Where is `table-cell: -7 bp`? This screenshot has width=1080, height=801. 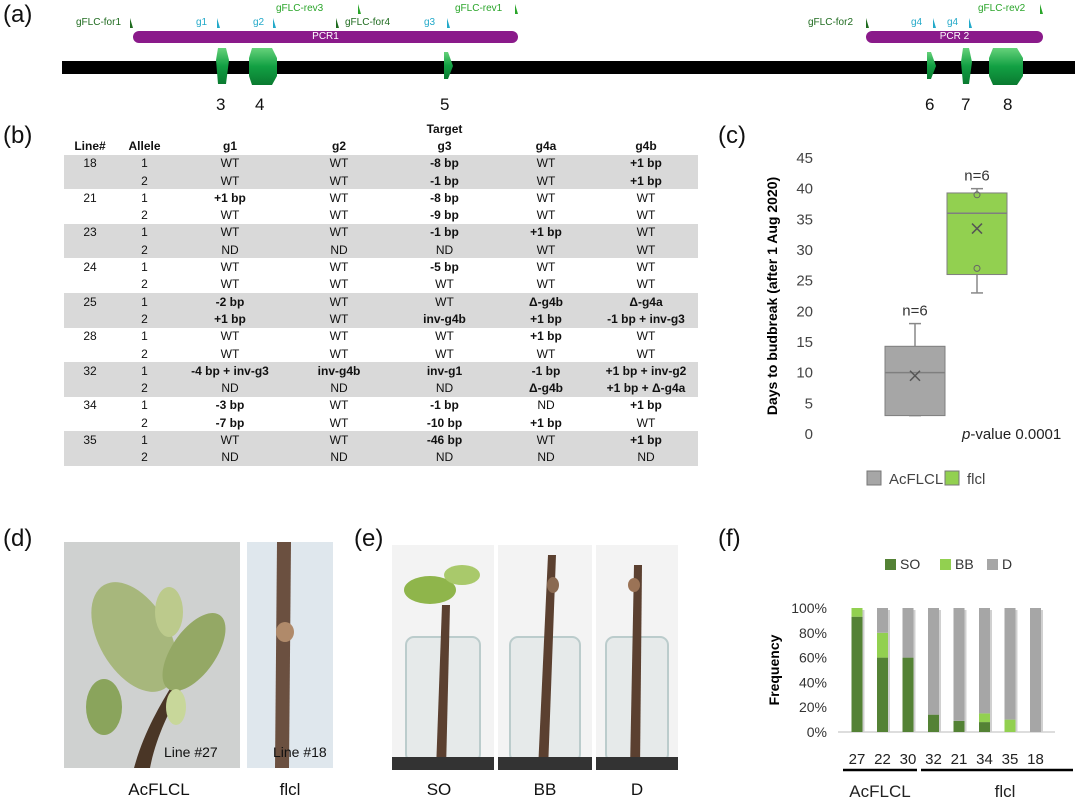 table-cell: -7 bp is located at coordinates (230, 422).